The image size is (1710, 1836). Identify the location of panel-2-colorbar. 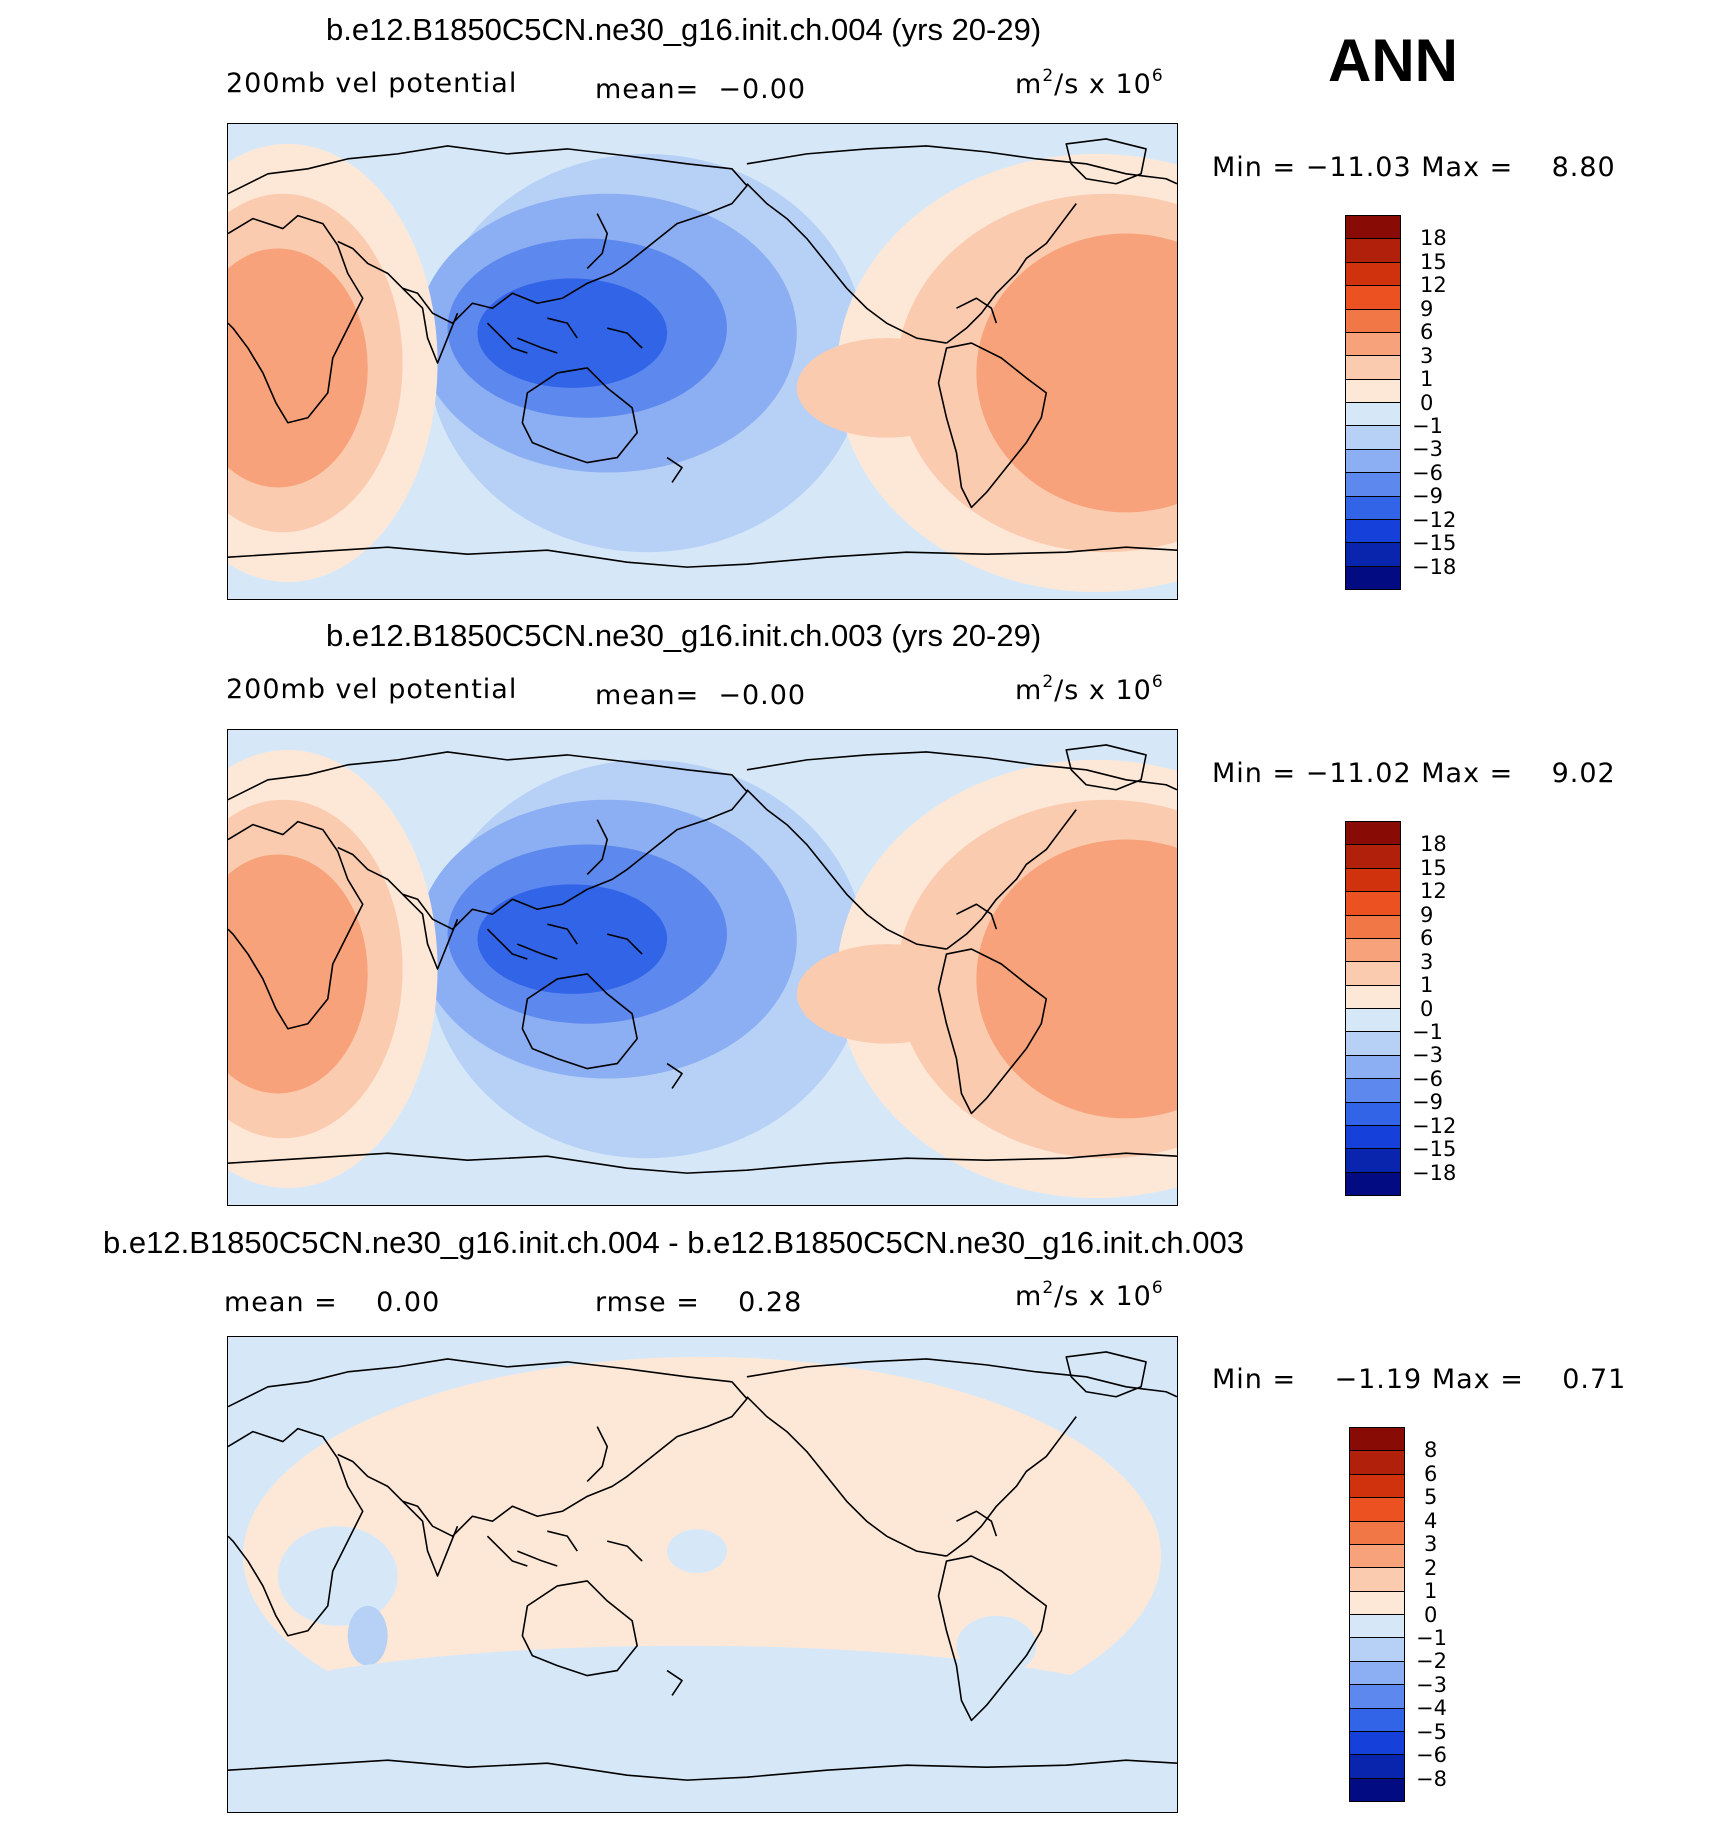
(1373, 1008).